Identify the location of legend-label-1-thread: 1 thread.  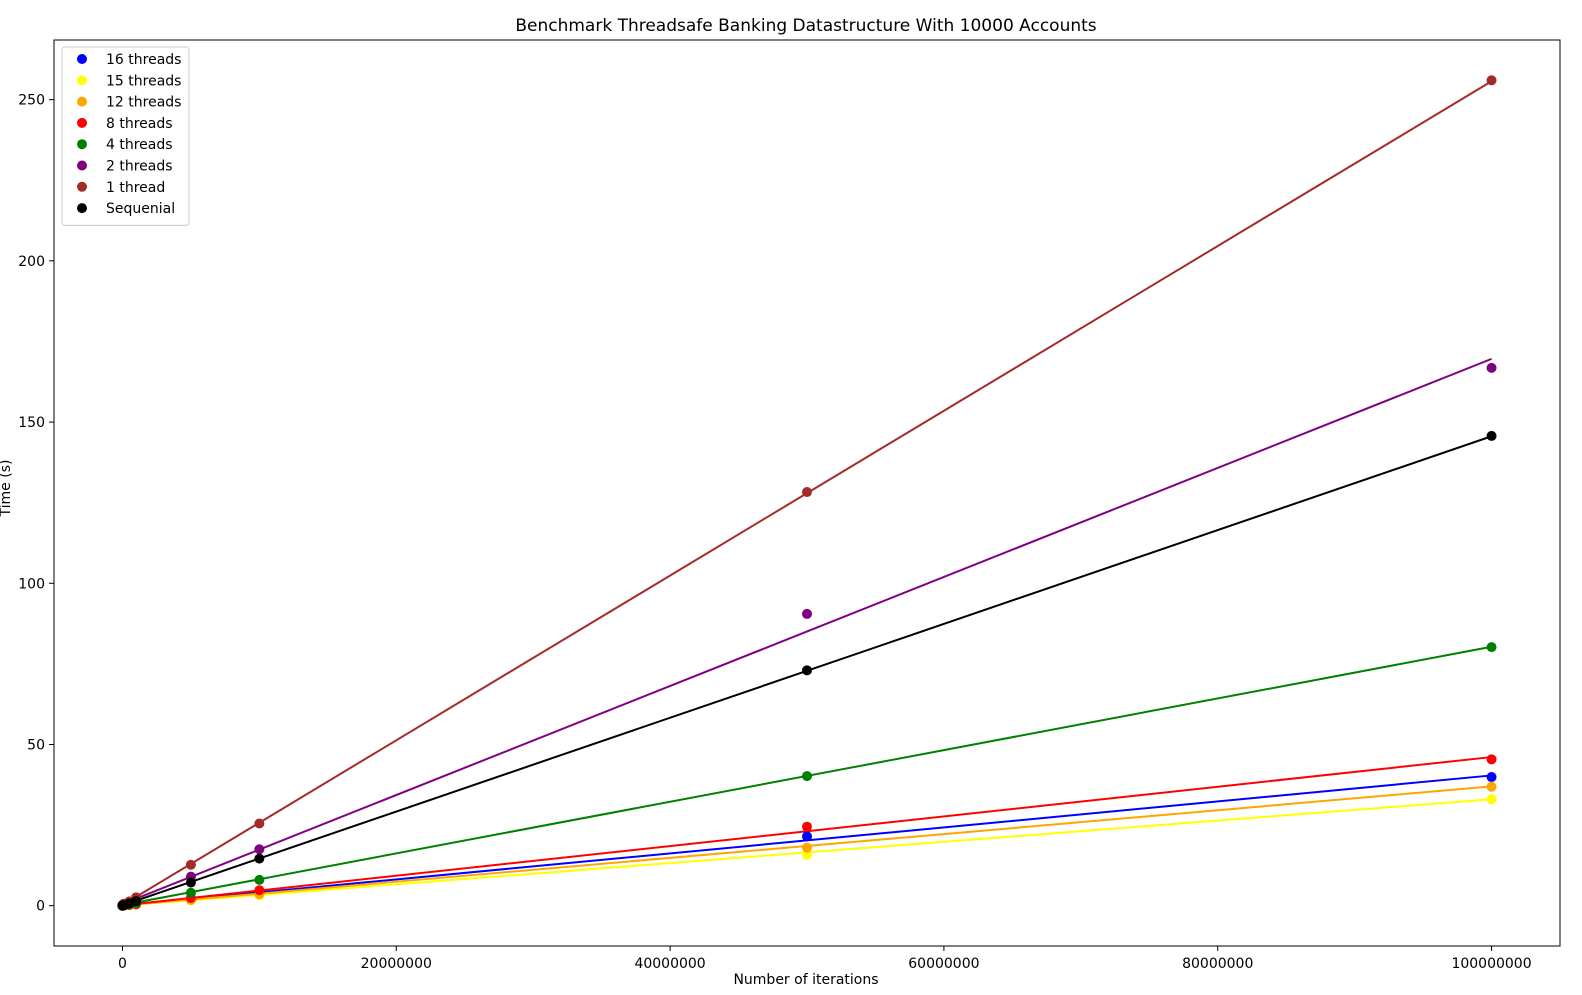
(135, 188).